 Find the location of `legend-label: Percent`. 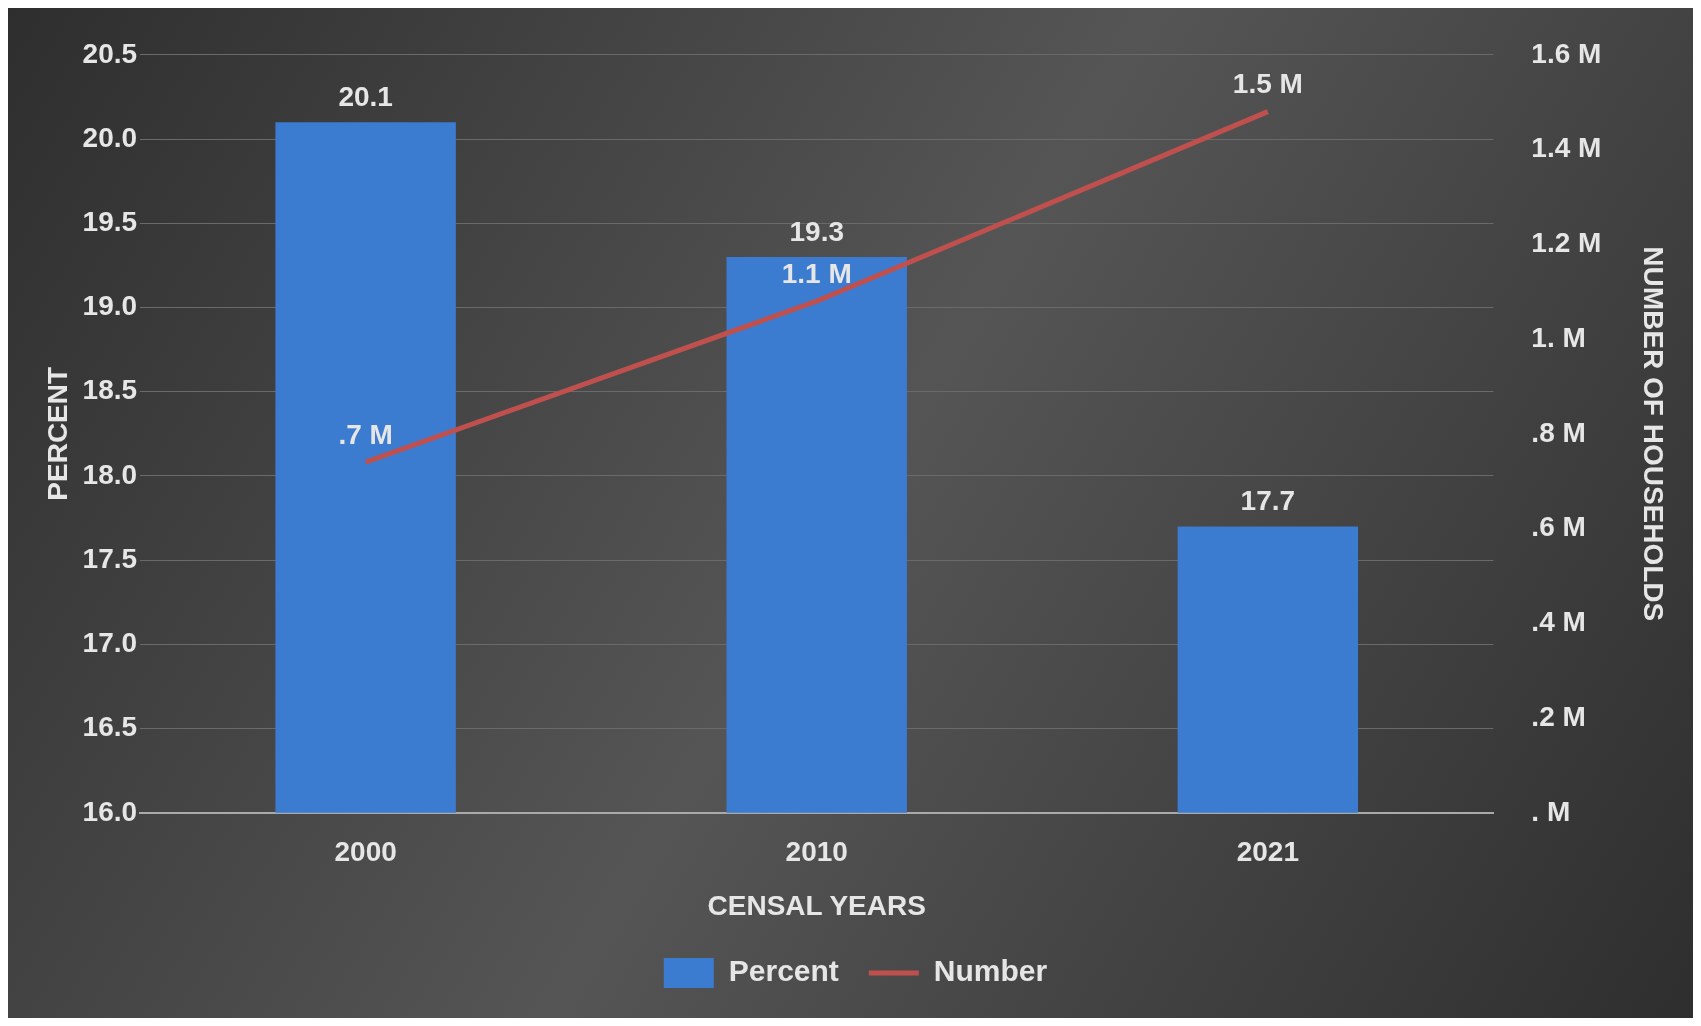

legend-label: Percent is located at coordinates (783, 971).